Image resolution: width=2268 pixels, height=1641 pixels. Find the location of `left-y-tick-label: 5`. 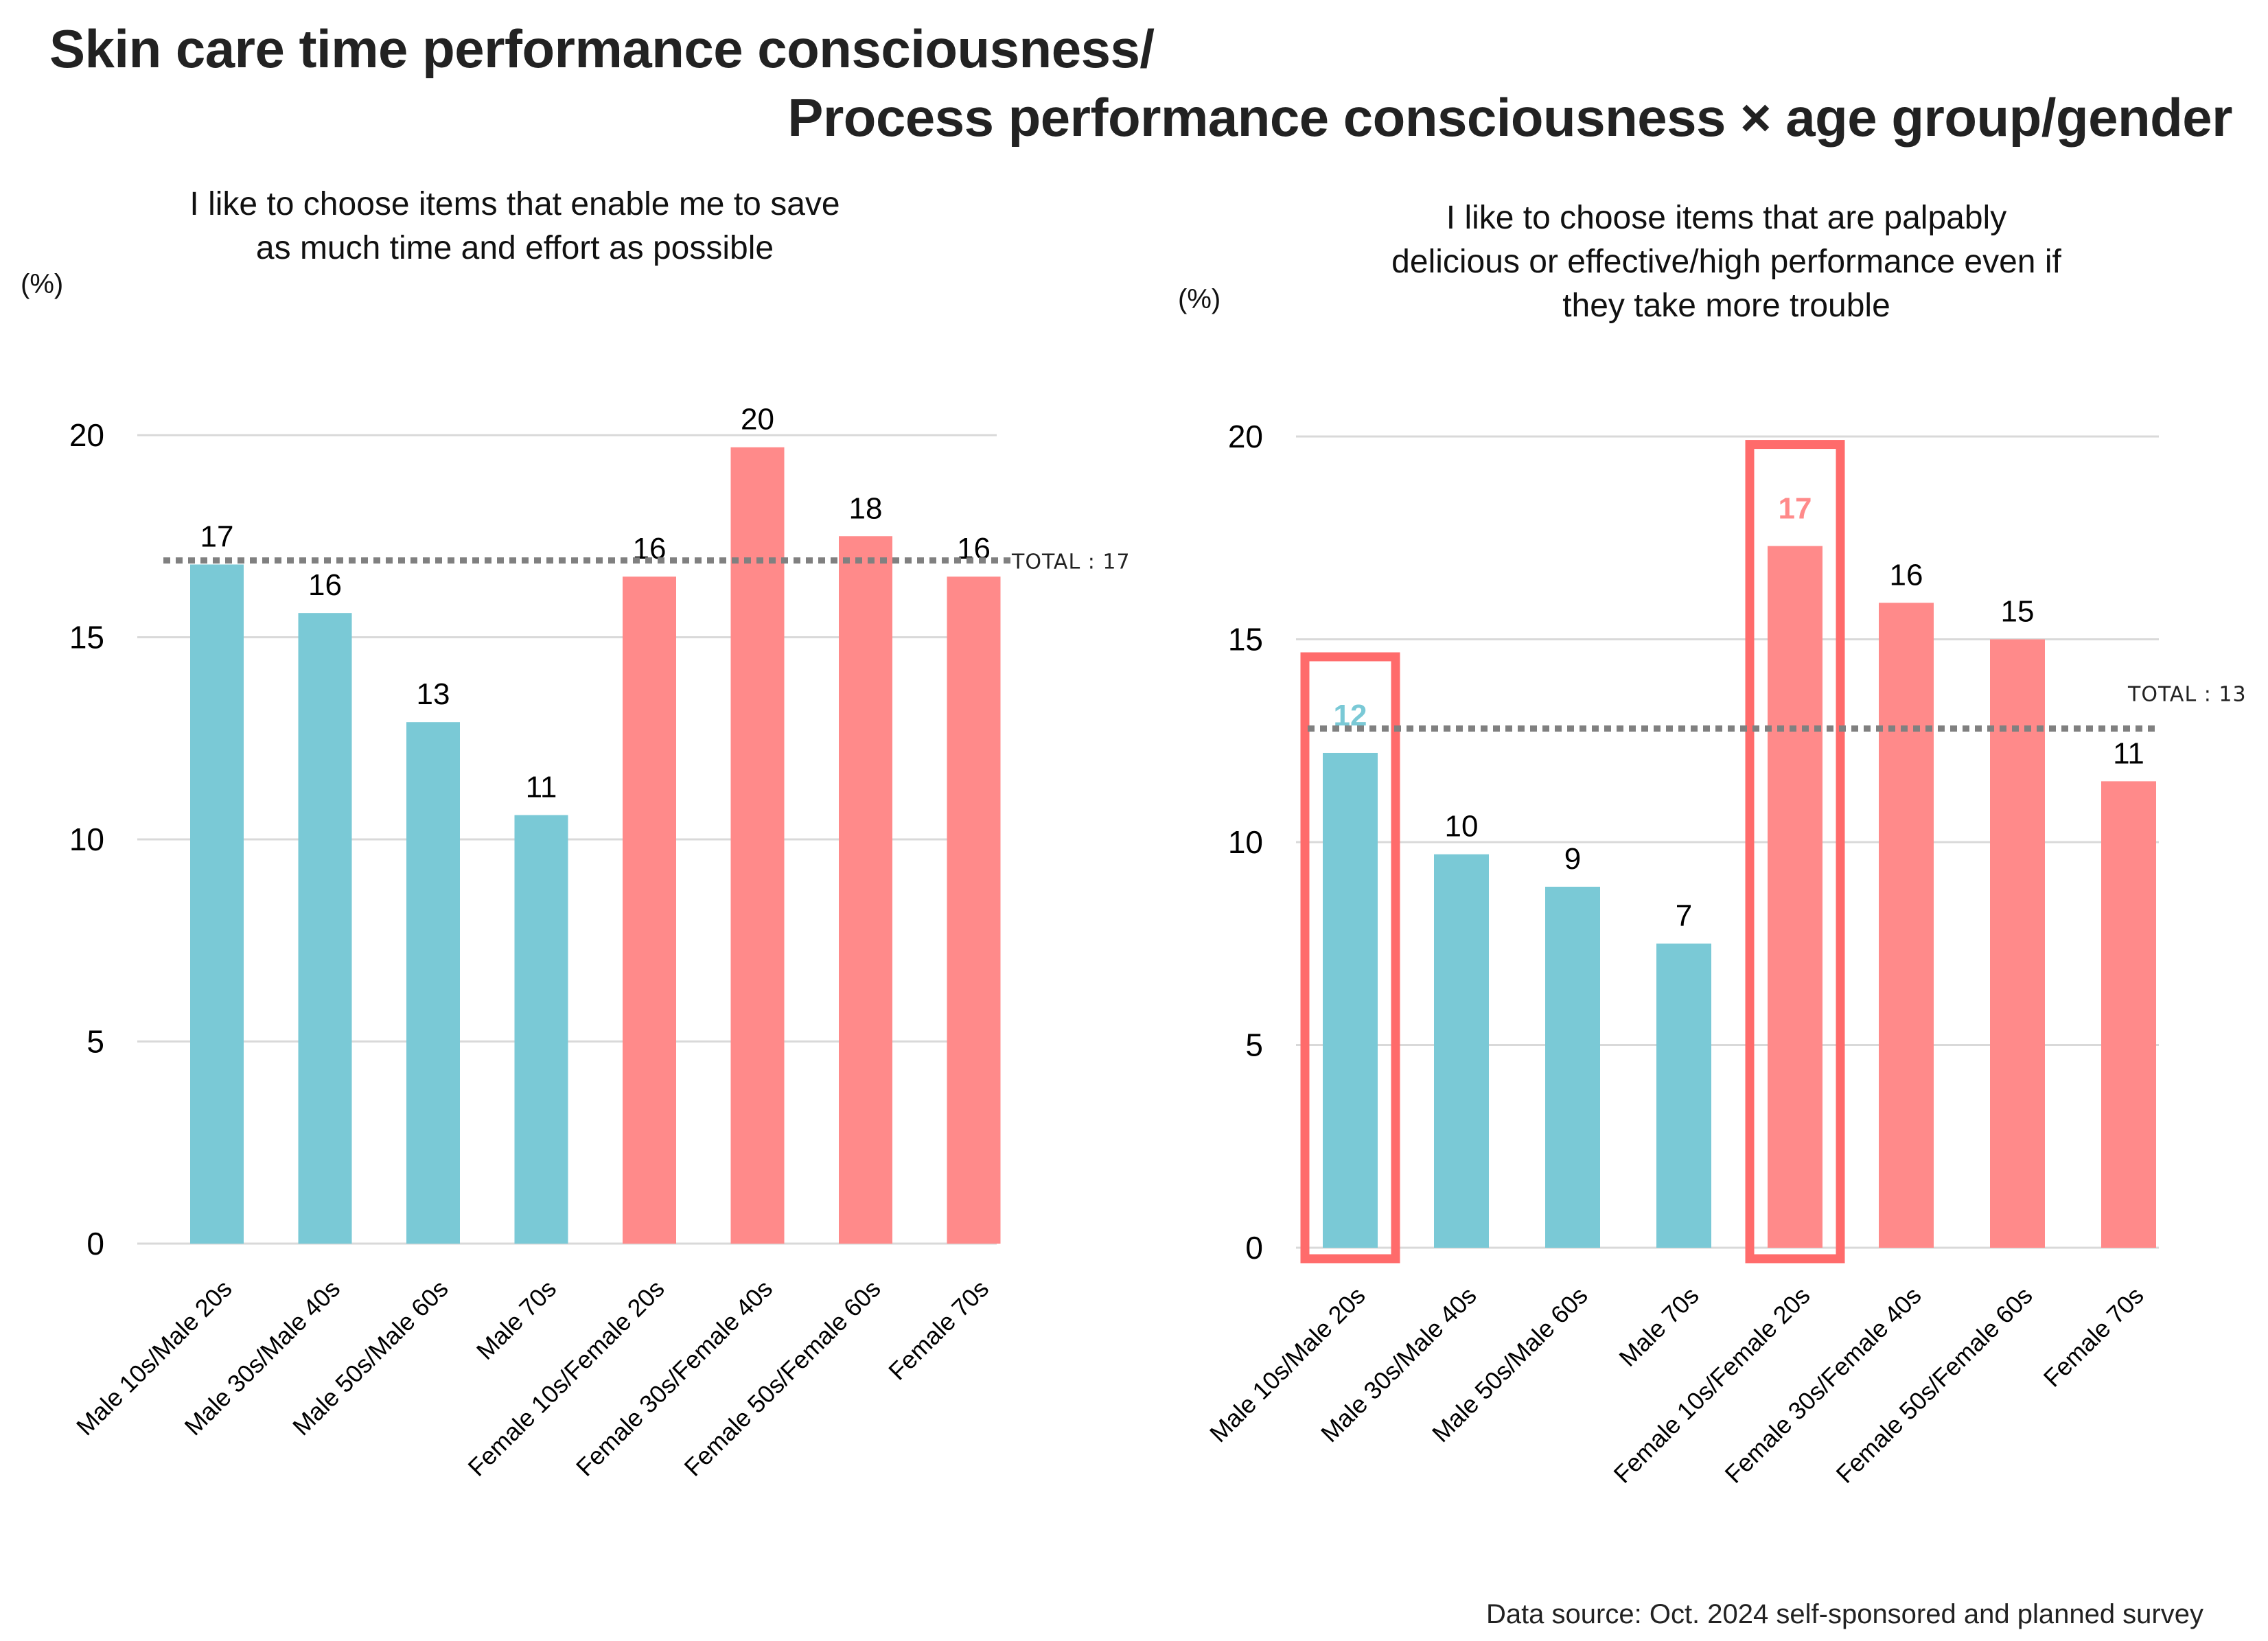

left-y-tick-label: 5 is located at coordinates (95, 1042).